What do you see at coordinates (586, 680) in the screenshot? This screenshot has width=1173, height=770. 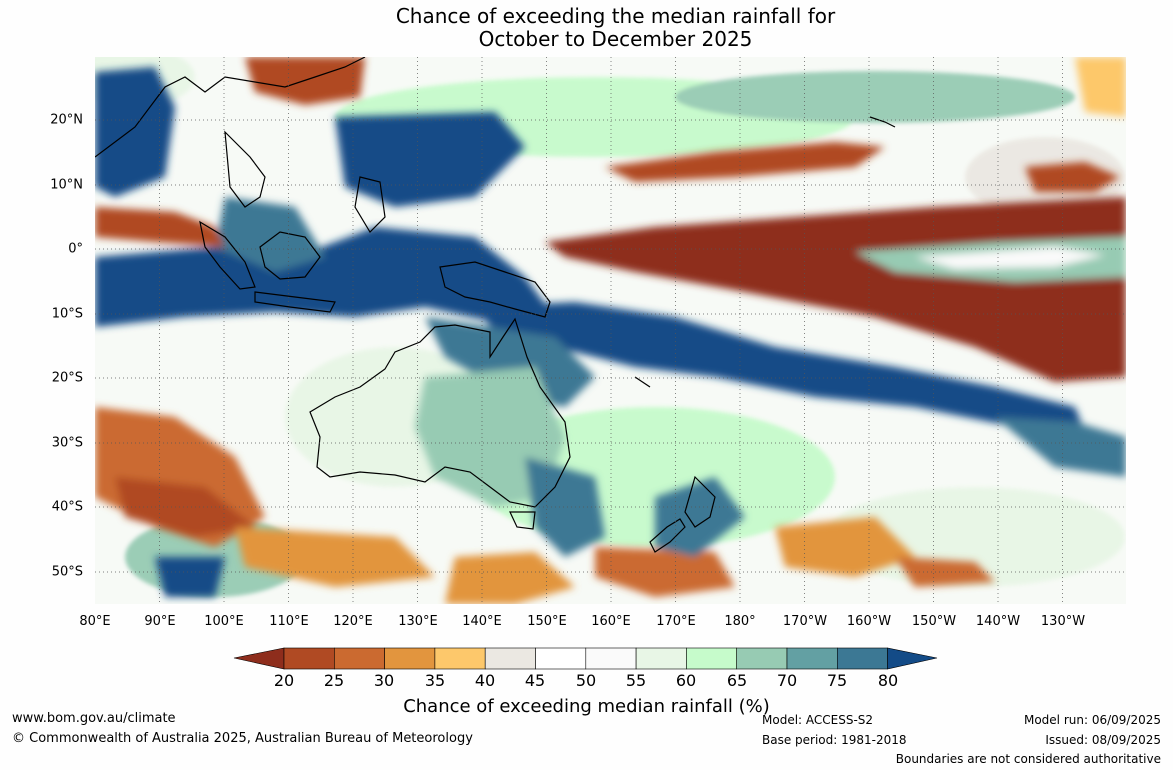 I see `colorbar-tick: 50` at bounding box center [586, 680].